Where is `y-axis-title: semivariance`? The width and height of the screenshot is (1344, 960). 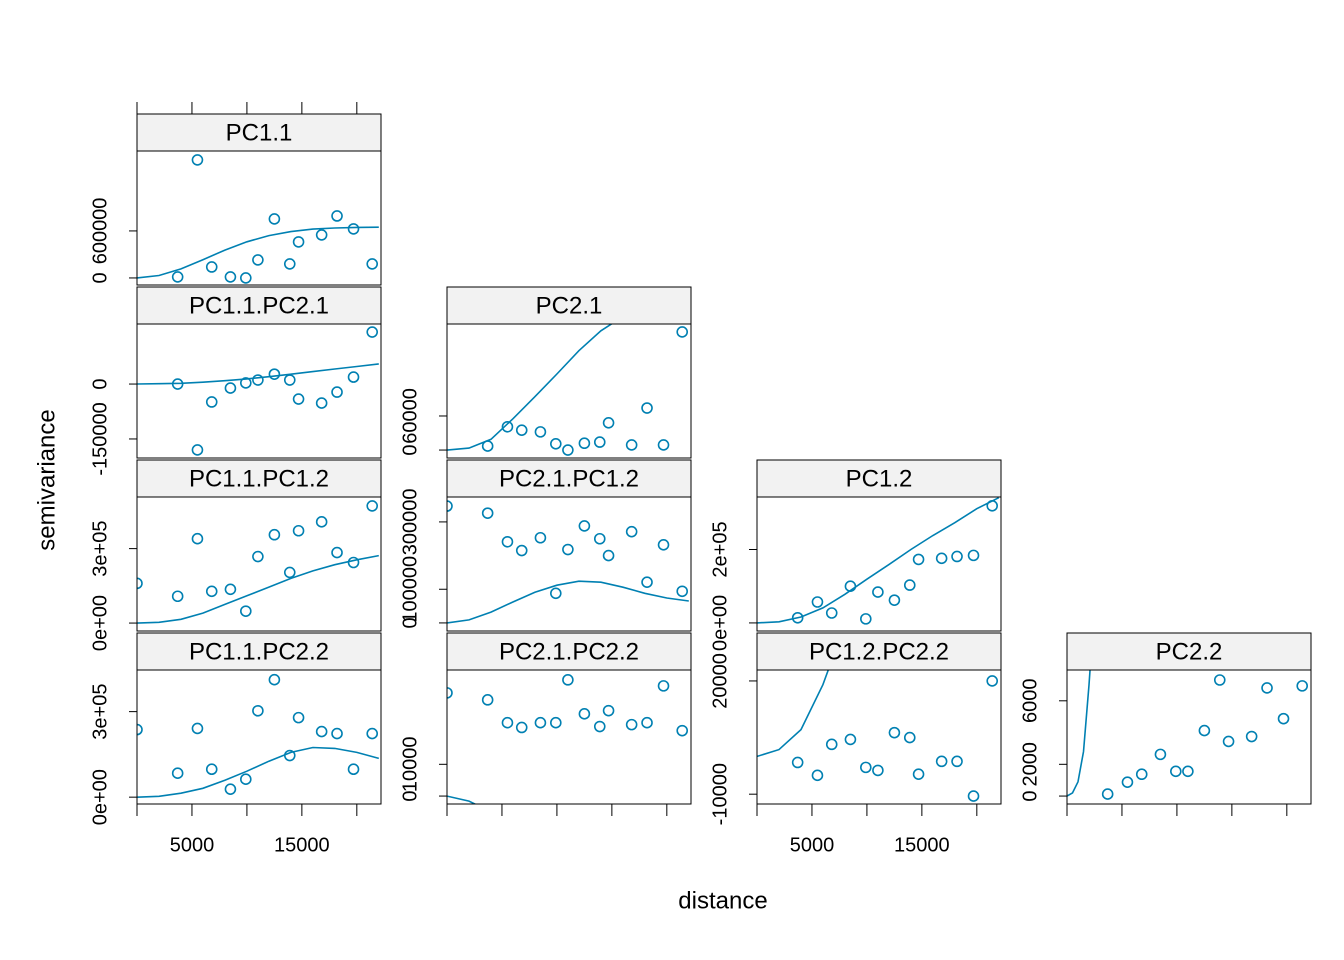
y-axis-title: semivariance is located at coordinates (46, 479).